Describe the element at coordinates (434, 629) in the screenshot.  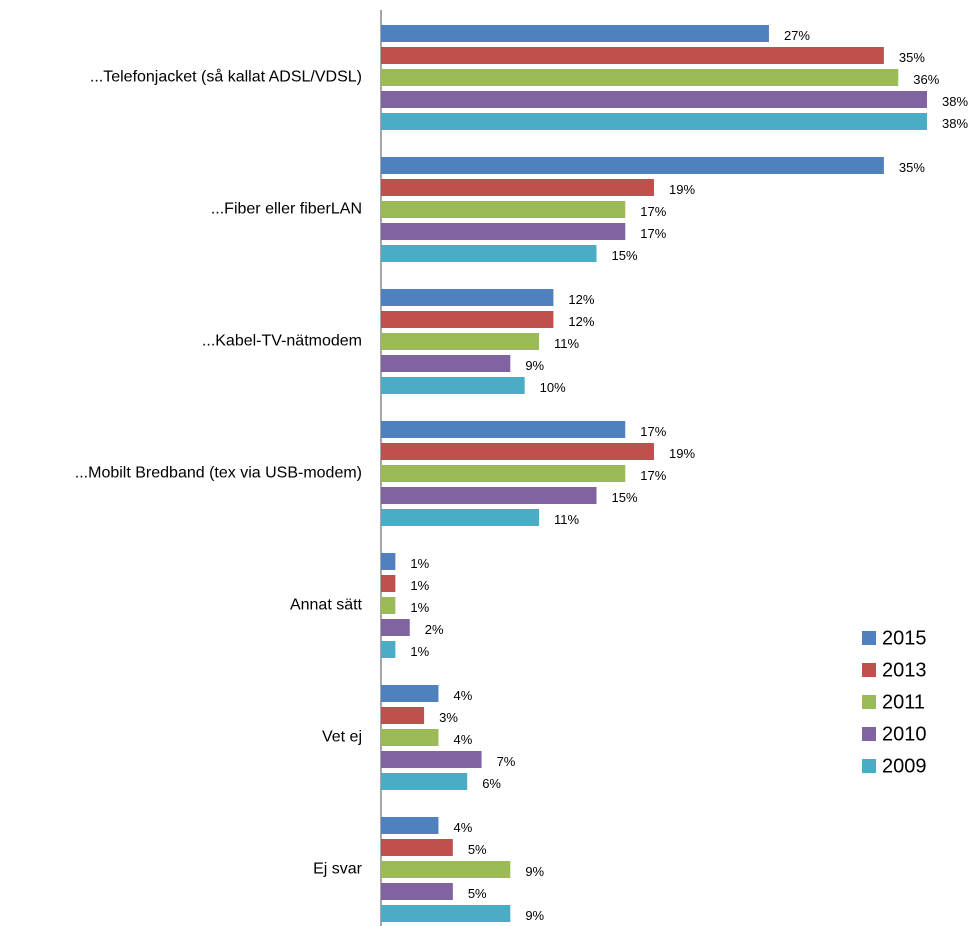
I see `value-label: 2%` at that location.